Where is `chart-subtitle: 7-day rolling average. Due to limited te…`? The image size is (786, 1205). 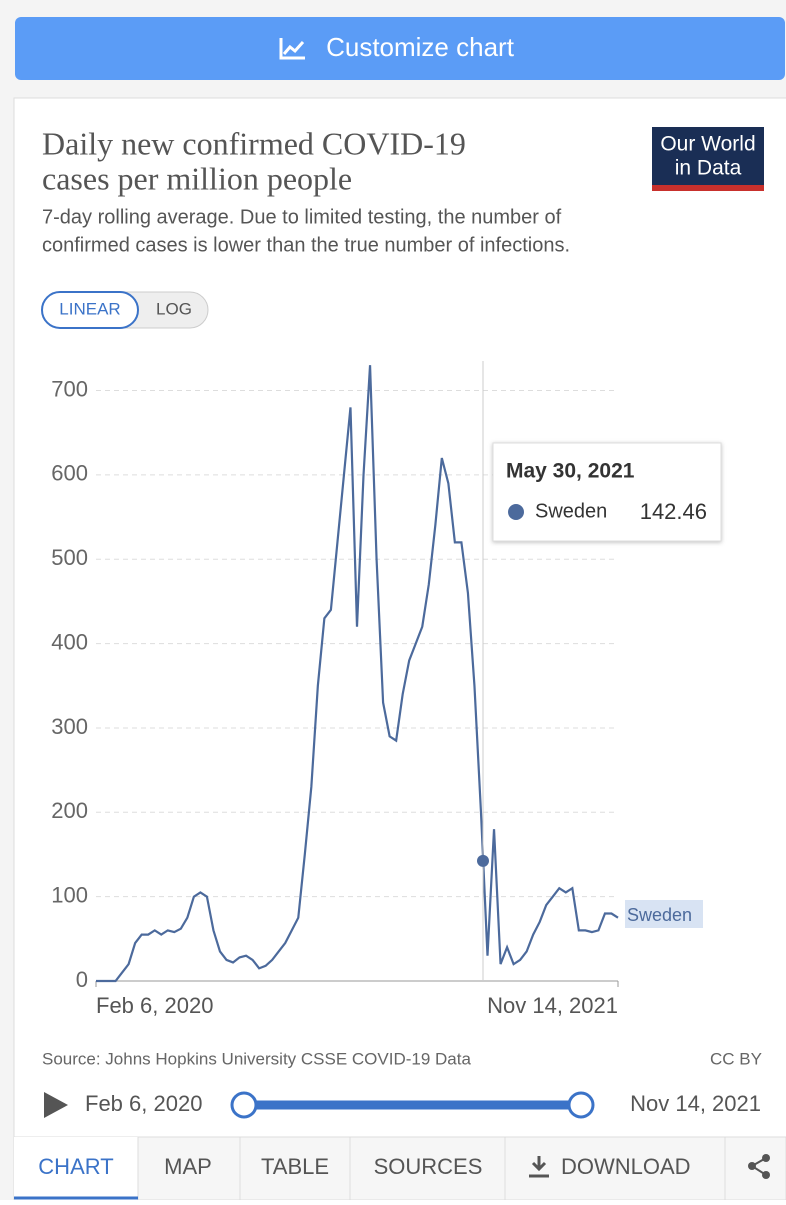
chart-subtitle: 7-day rolling average. Due to limited te… is located at coordinates (302, 217).